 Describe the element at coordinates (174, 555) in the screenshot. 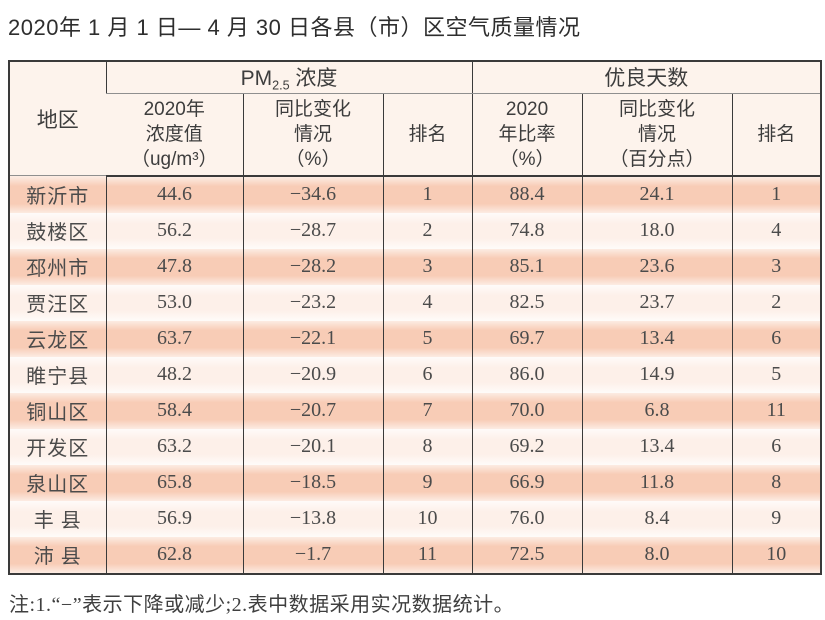

I see `pm-value-cell: 62.8` at that location.